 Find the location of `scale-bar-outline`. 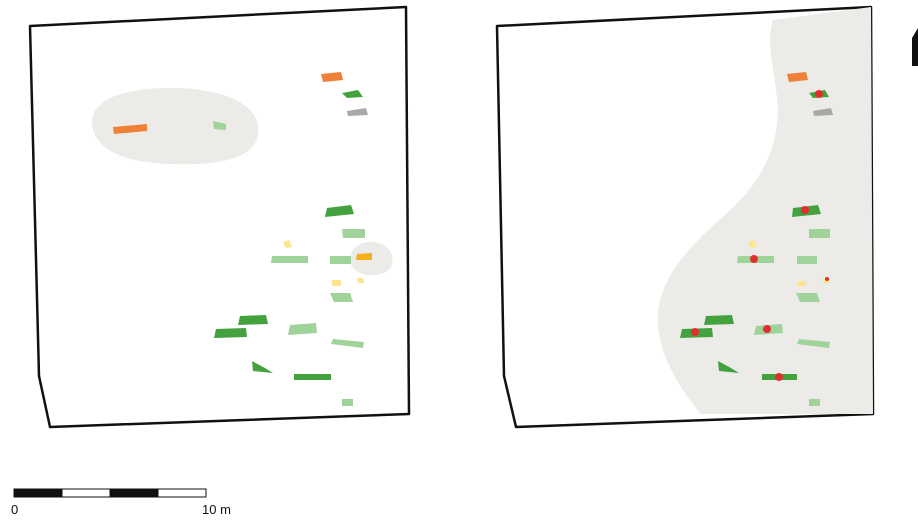

scale-bar-outline is located at coordinates (110, 493).